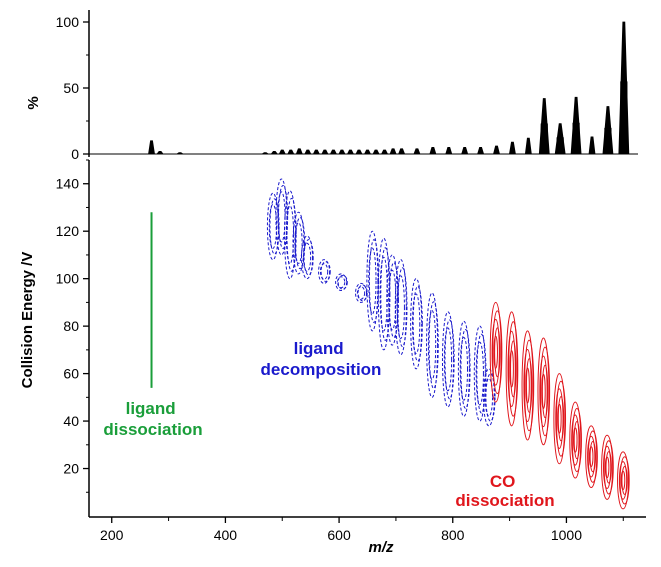 This screenshot has width=661, height=567. I want to click on bottom-y-tick-label: 140, so click(68, 184).